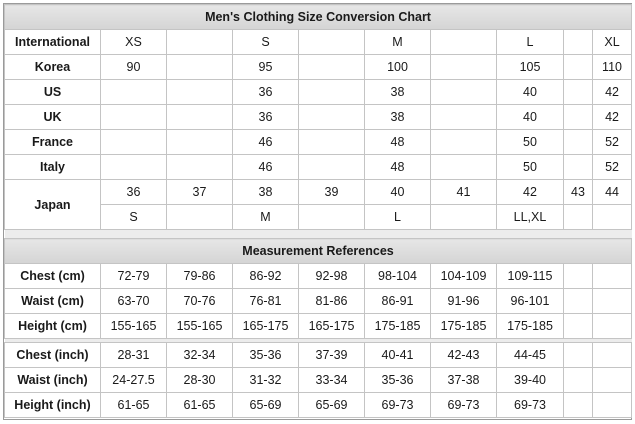  What do you see at coordinates (265, 42) in the screenshot?
I see `table-cell: S` at bounding box center [265, 42].